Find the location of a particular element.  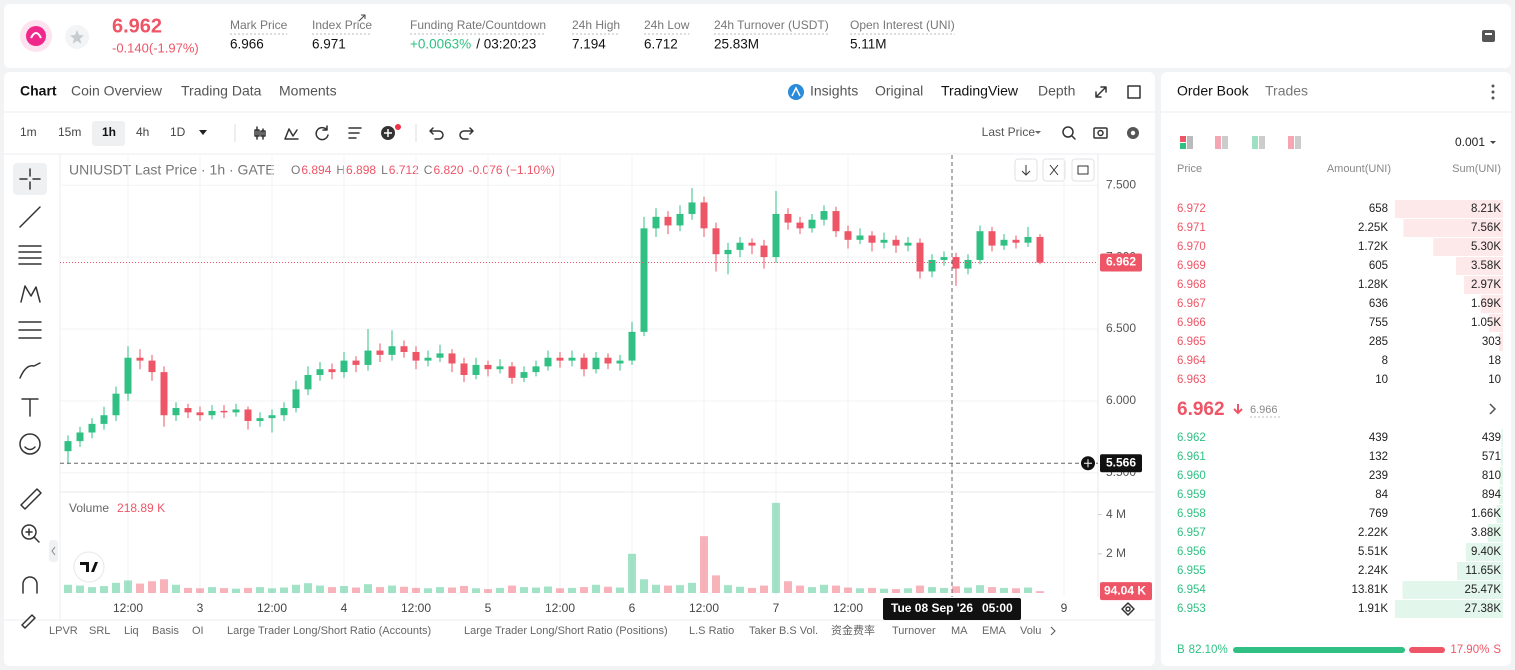

interval: 4h is located at coordinates (142, 132).